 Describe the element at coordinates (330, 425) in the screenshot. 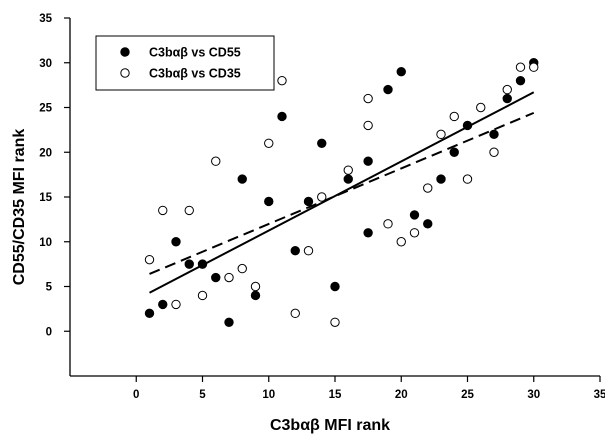

I see `x-axis-title: C3bαβ MFI rank` at that location.